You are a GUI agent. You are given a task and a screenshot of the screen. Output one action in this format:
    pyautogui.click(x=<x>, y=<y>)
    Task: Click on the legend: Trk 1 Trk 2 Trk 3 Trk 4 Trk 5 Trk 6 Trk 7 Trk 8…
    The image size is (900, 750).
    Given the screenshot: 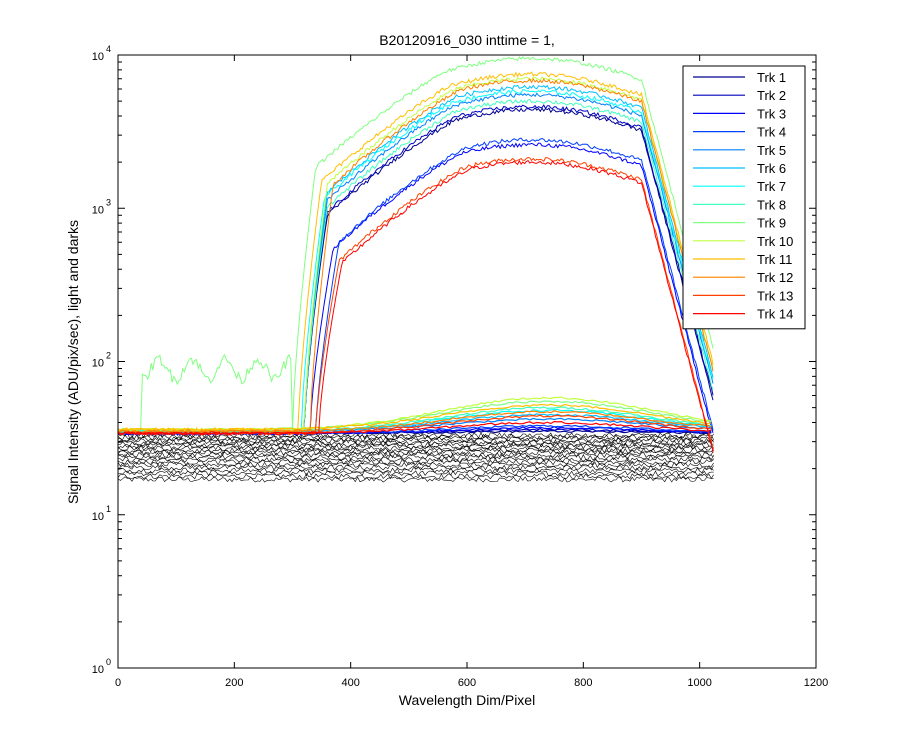 What is the action you would take?
    pyautogui.click(x=744, y=197)
    